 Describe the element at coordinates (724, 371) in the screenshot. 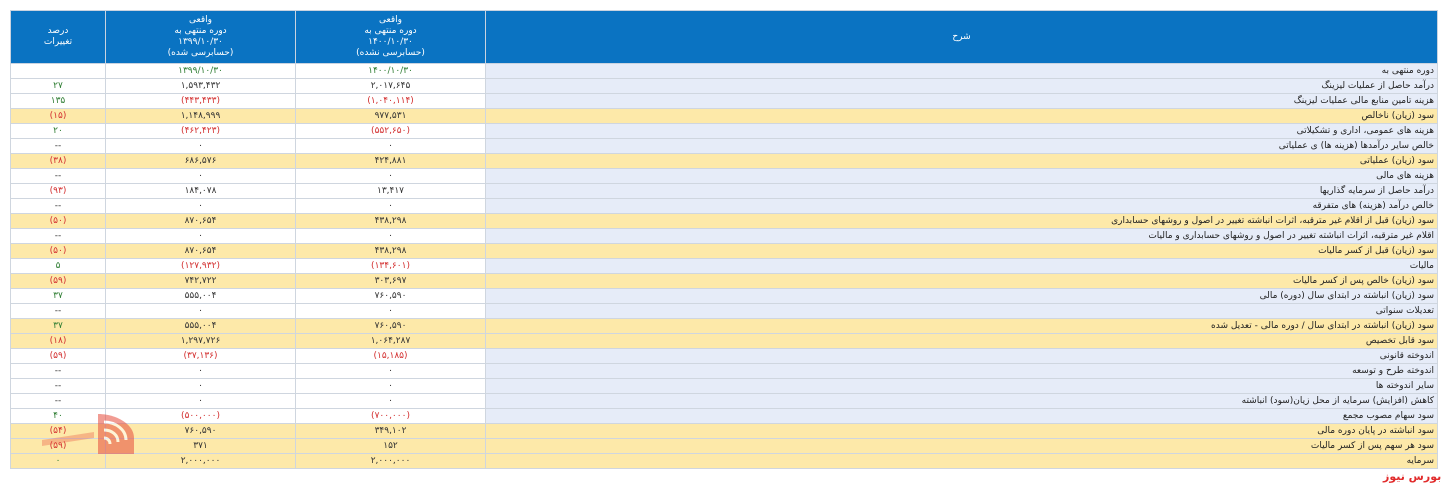

I see `table-row: اندوخته طرح و توسعه ۰ ۰ --` at that location.